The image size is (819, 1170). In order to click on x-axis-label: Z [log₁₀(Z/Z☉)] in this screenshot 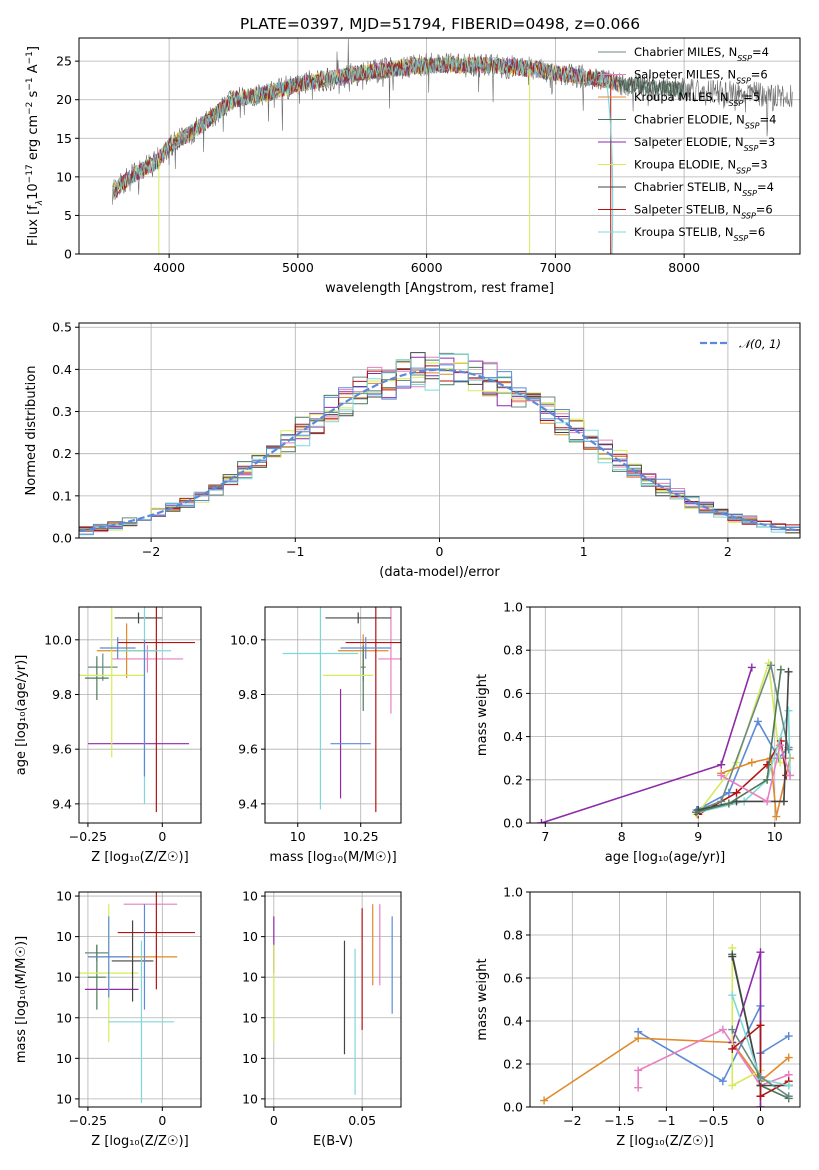, I will do `click(139, 1141)`.